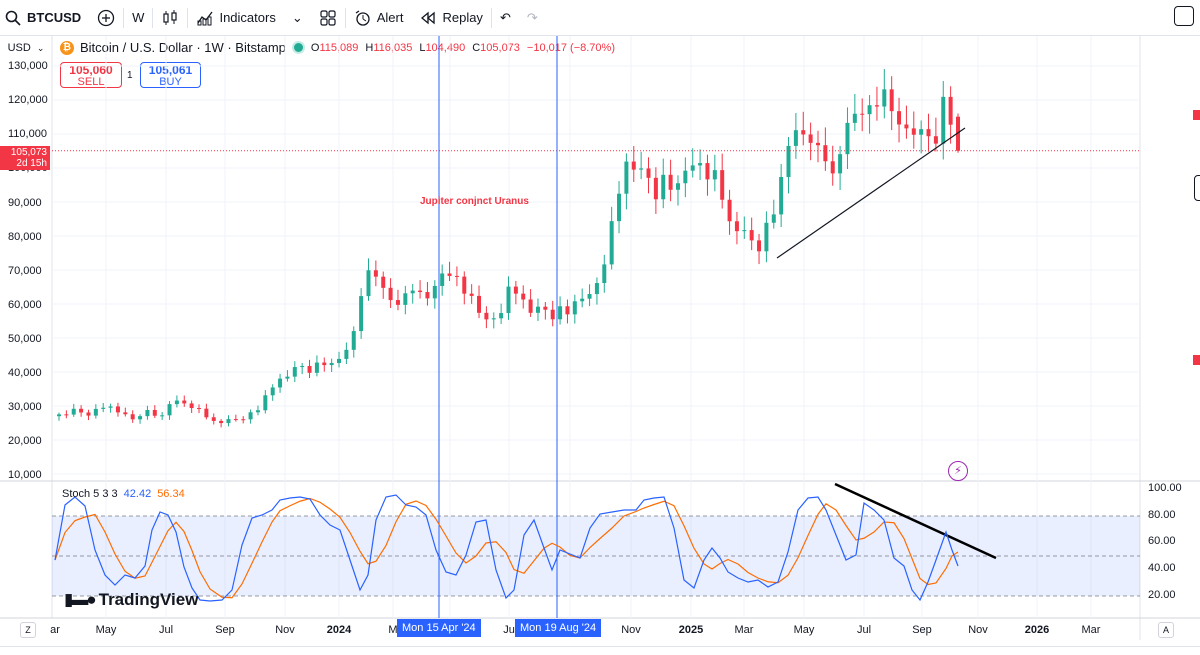  What do you see at coordinates (379, 17) in the screenshot?
I see `alert-button: Alert` at bounding box center [379, 17].